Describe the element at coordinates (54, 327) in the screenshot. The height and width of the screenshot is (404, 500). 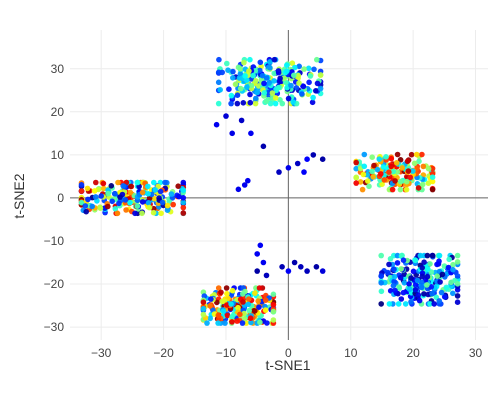
I see `y-tick-label: −30` at that location.